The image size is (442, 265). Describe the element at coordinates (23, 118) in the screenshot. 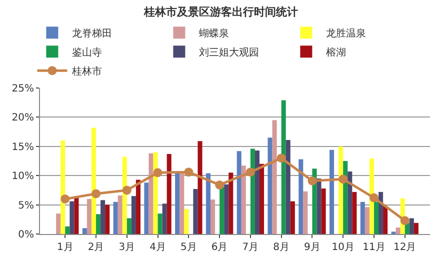

I see `y-tick-label: 20%` at that location.